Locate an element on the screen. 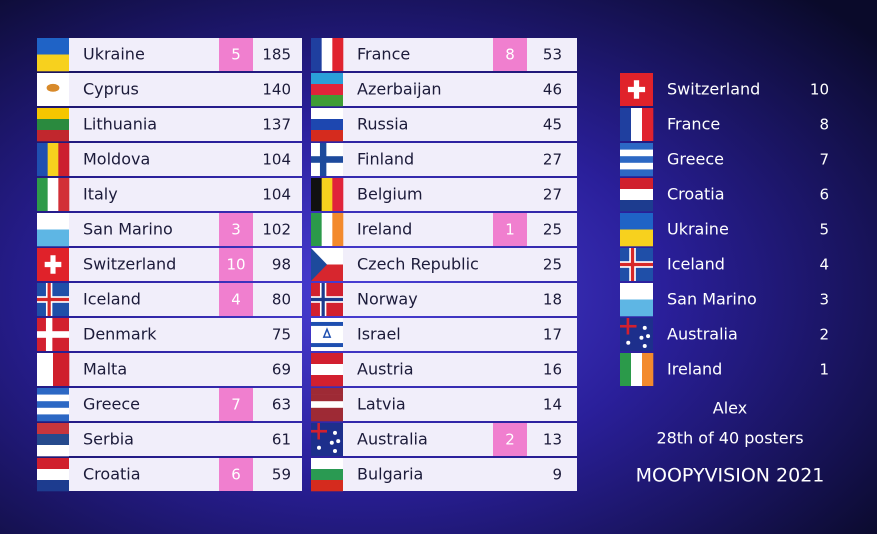 This screenshot has height=534, width=877. total-points: 185 is located at coordinates (276, 55).